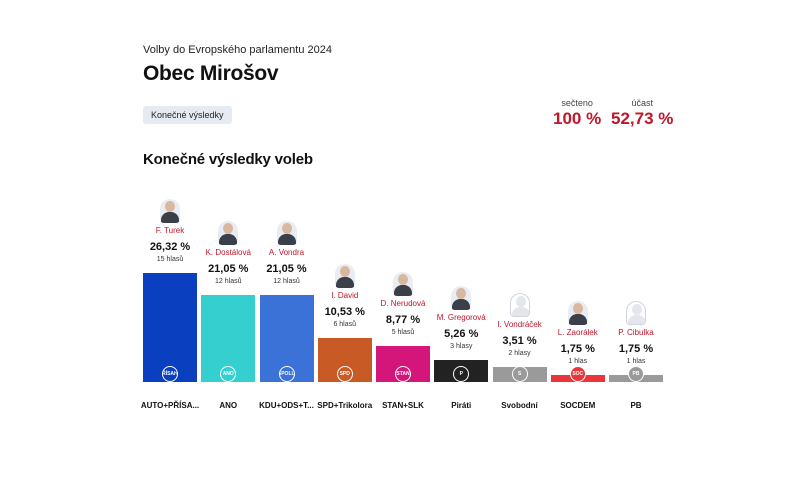 The height and width of the screenshot is (500, 800). What do you see at coordinates (170, 327) in the screenshot?
I see `result-bar` at bounding box center [170, 327].